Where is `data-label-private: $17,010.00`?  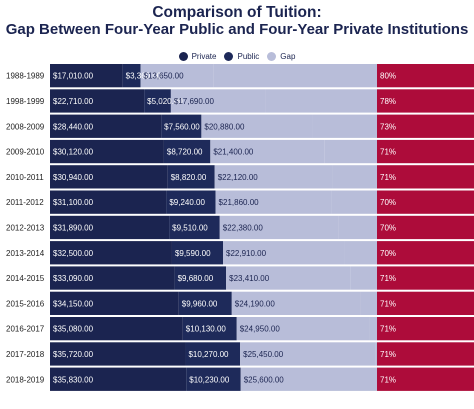
data-label-private: $17,010.00 is located at coordinates (73, 76).